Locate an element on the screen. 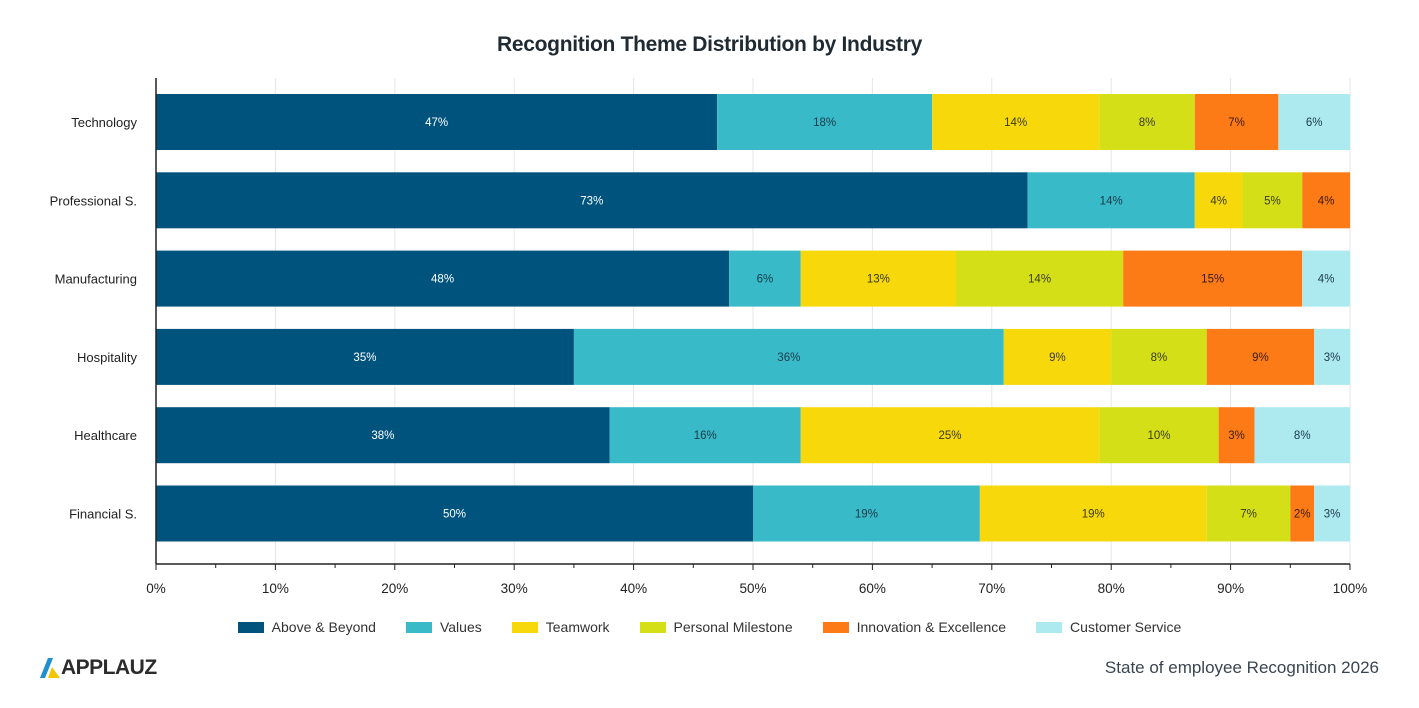 This screenshot has height=708, width=1419. legend-label: Innovation & Excellence is located at coordinates (931, 627).